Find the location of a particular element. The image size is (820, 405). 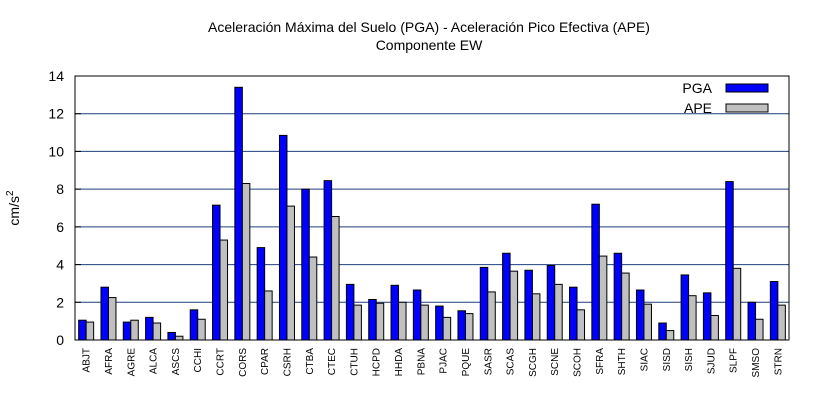

x-tick-label: SHTH is located at coordinates (622, 361).